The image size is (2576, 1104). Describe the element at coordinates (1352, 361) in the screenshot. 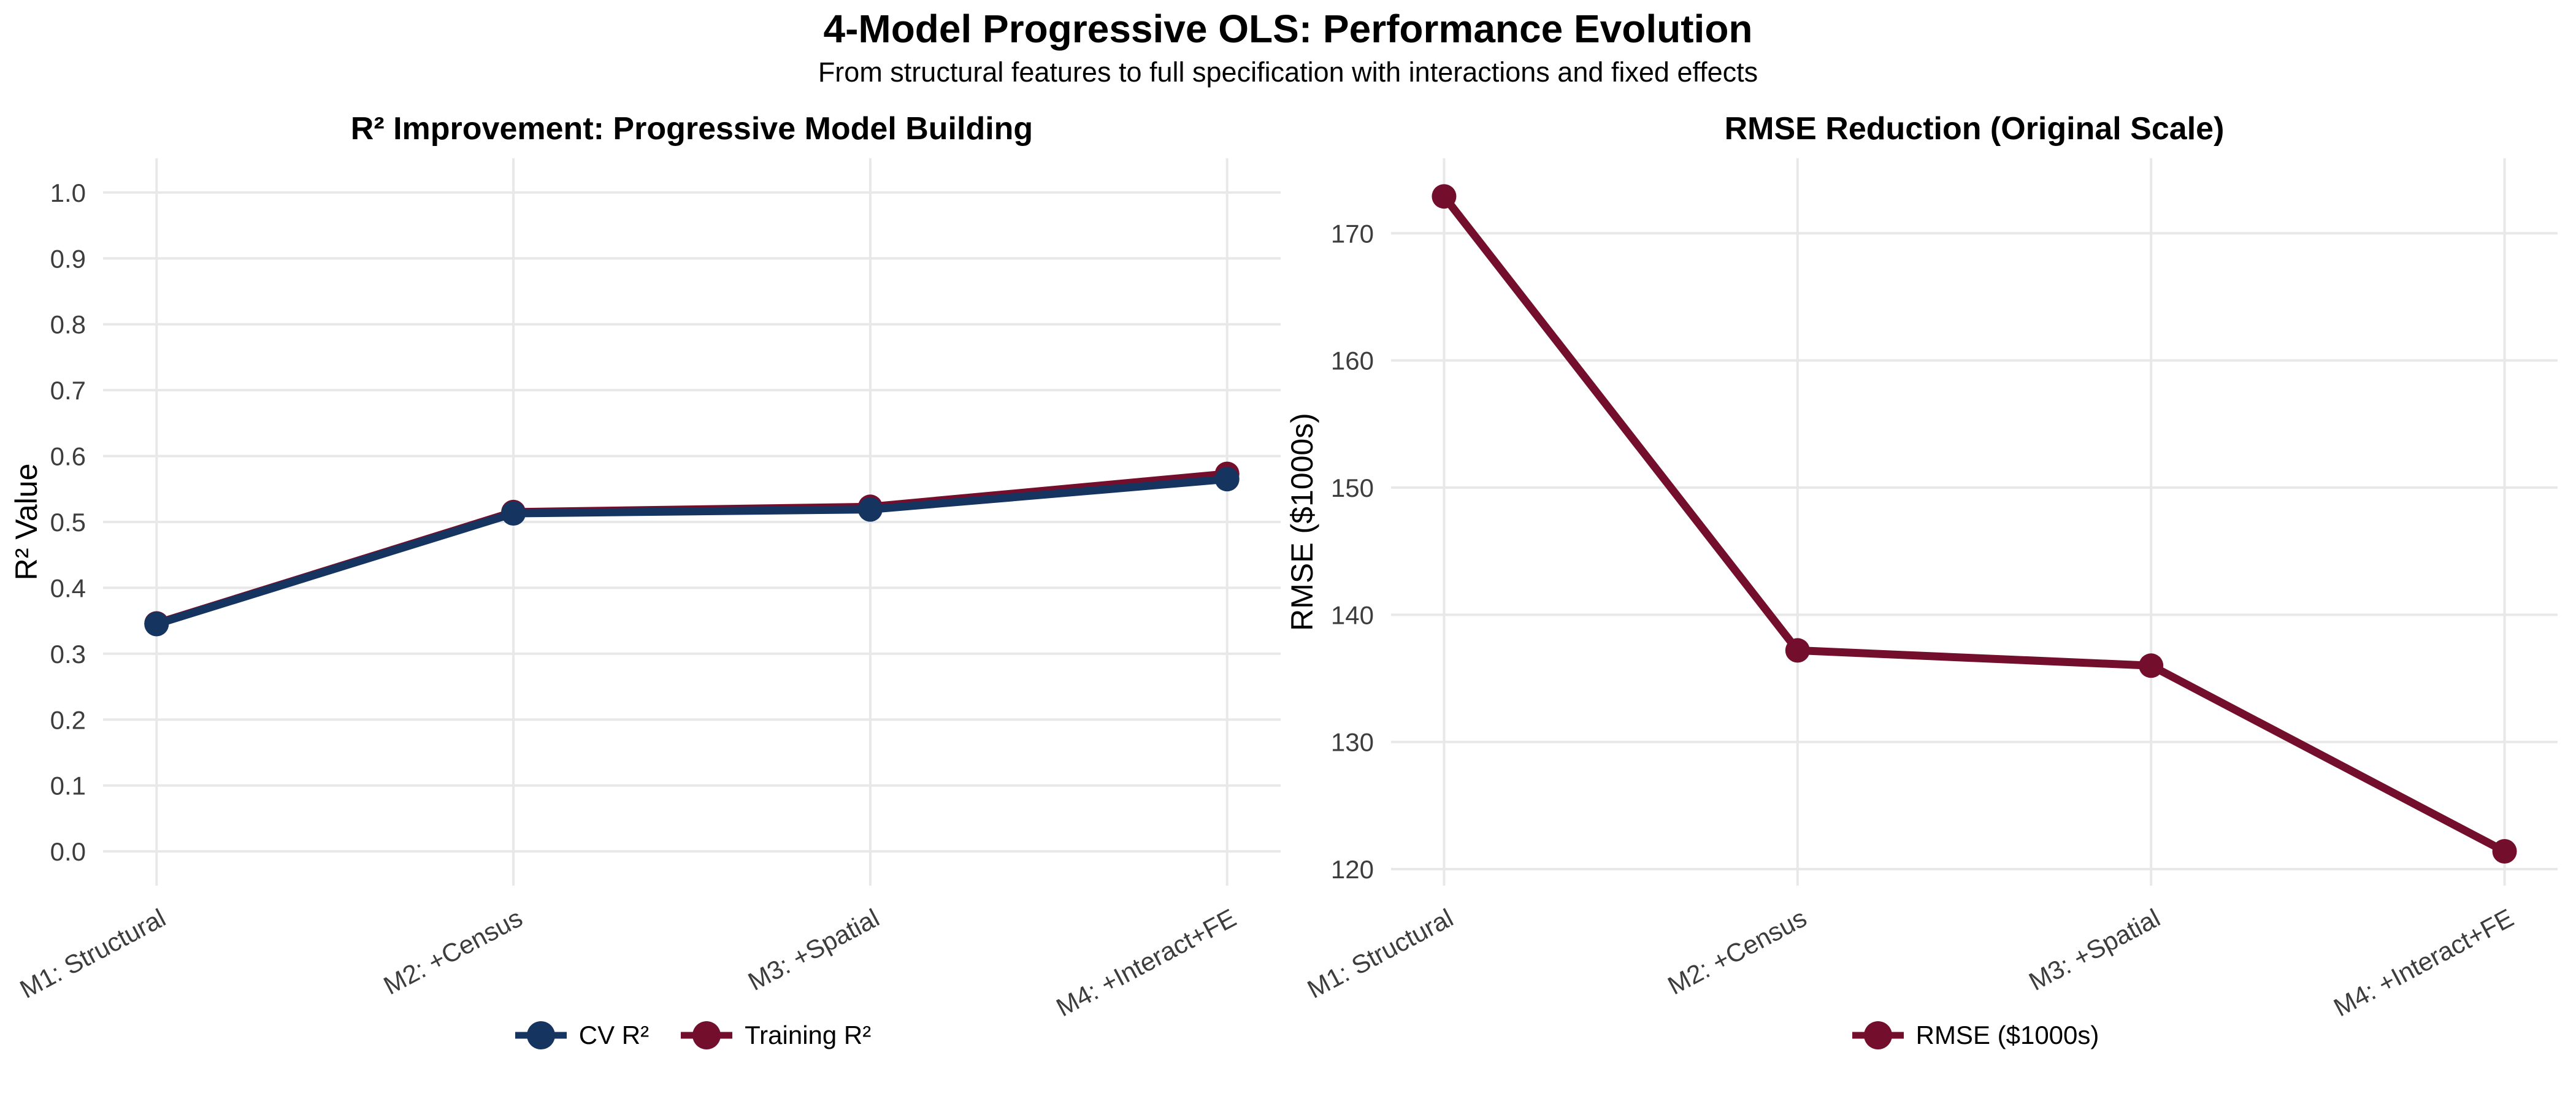

I see `y-tick-label: 160` at that location.